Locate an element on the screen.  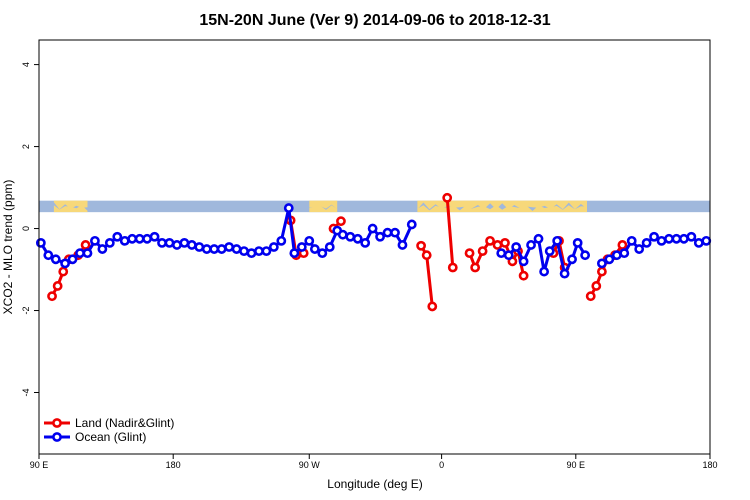
y-tick-label: -2 is located at coordinates (26, 311).